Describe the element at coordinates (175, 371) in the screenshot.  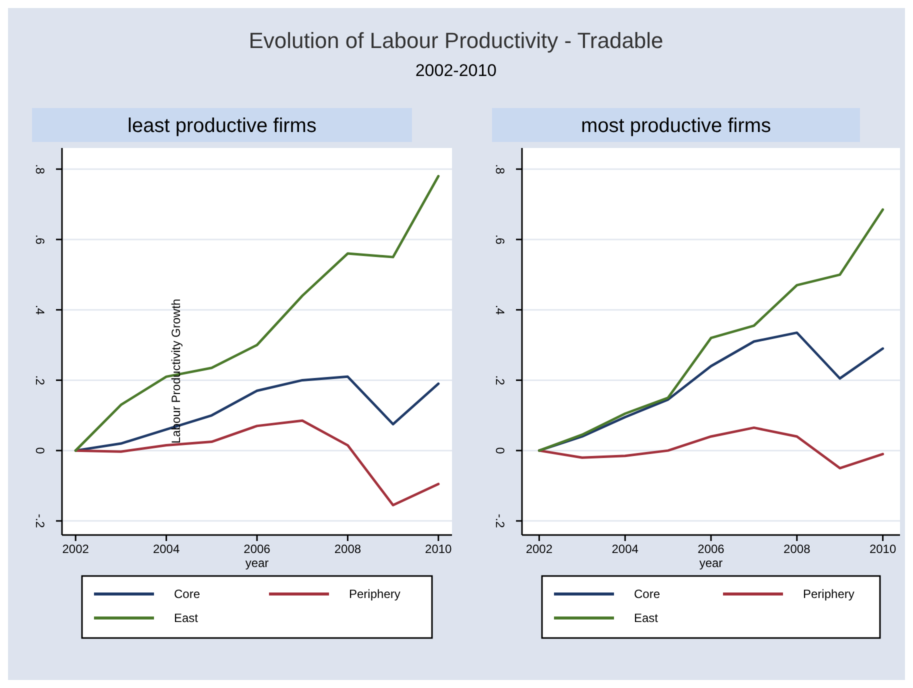
I see `y-axis-title: Labour Productivity Growth` at that location.